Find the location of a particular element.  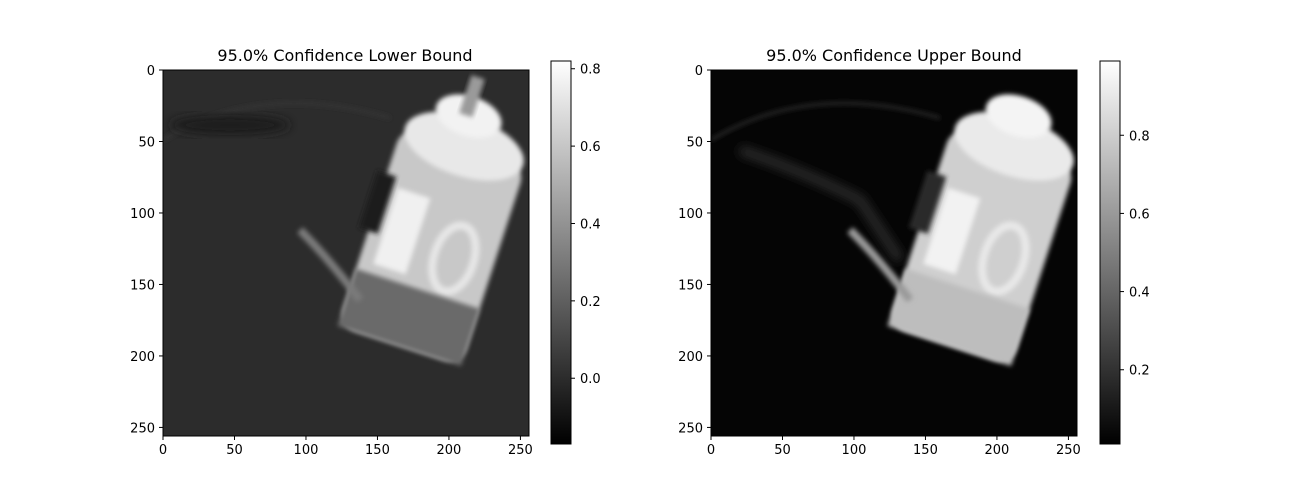

chart-title: 95.0% Confidence Upper Bound is located at coordinates (894, 55).